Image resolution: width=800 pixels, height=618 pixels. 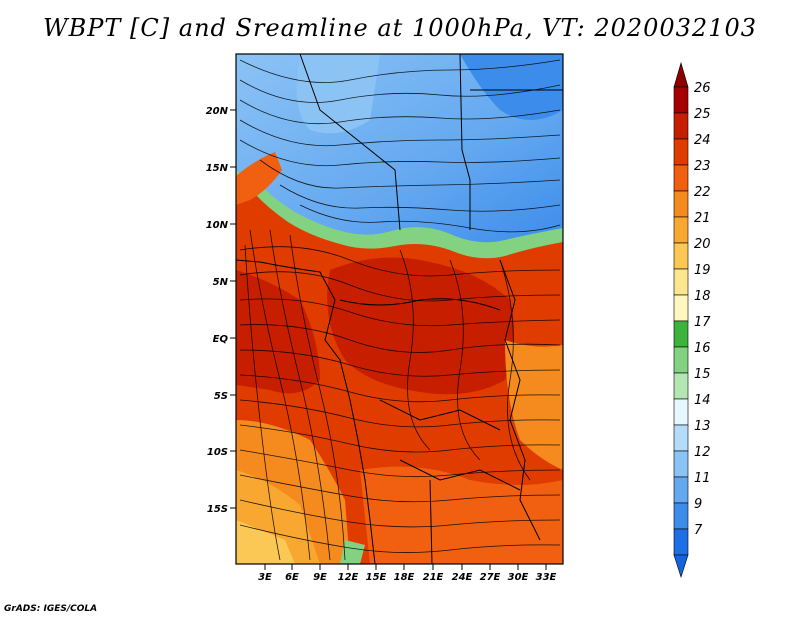 I want to click on lon-tick-label: 18E, so click(x=404, y=577).